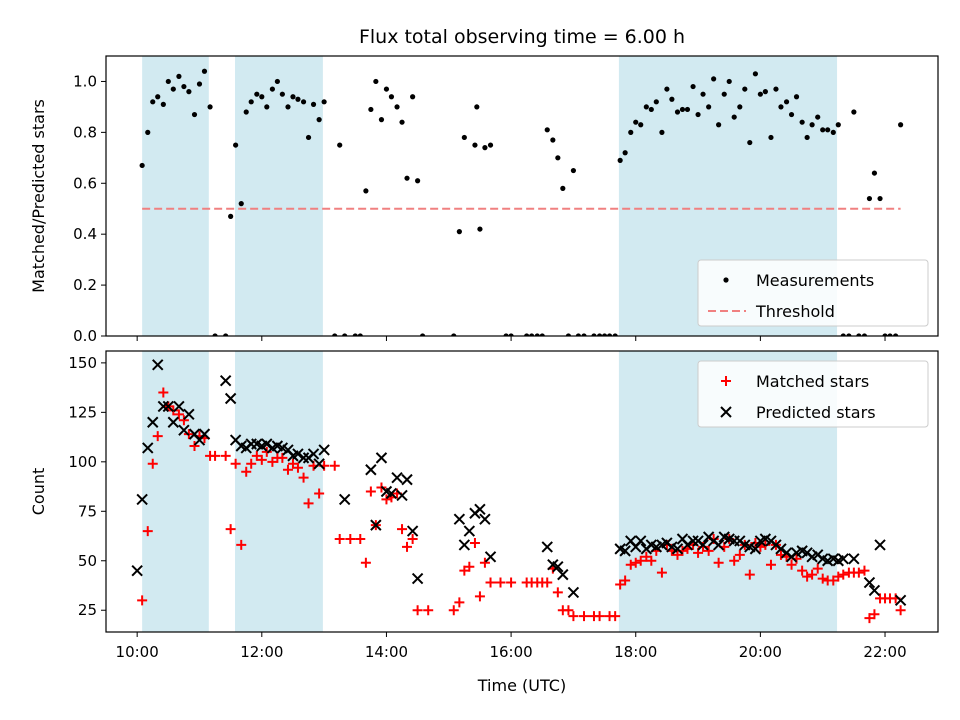 This screenshot has width=960, height=720. Describe the element at coordinates (85, 81) in the screenshot. I see `y-tick-label: 1.0` at that location.